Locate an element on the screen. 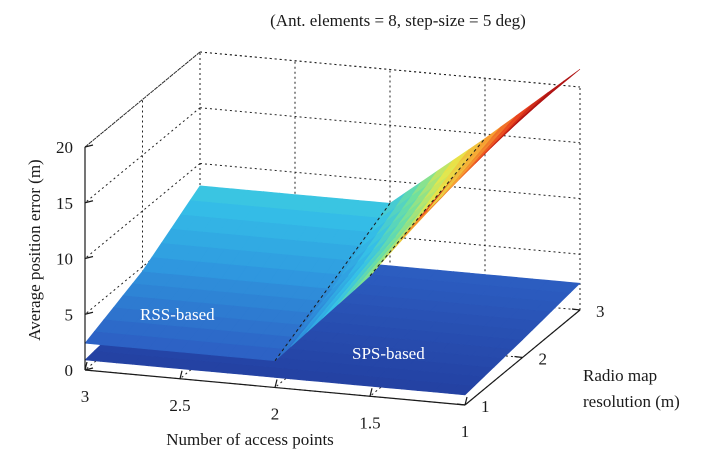 The width and height of the screenshot is (707, 460). z-tick-label: 20 is located at coordinates (64, 147).